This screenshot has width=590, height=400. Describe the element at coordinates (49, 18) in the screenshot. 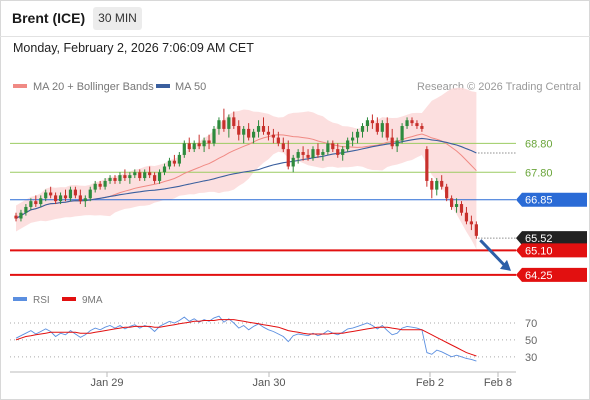

I see `symbol-title: Brent (ICE)` at that location.